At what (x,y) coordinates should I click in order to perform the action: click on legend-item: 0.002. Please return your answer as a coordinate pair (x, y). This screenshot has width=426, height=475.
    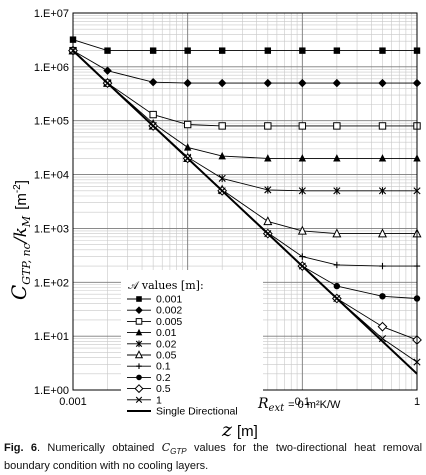
    Looking at the image, I should click on (154, 311).